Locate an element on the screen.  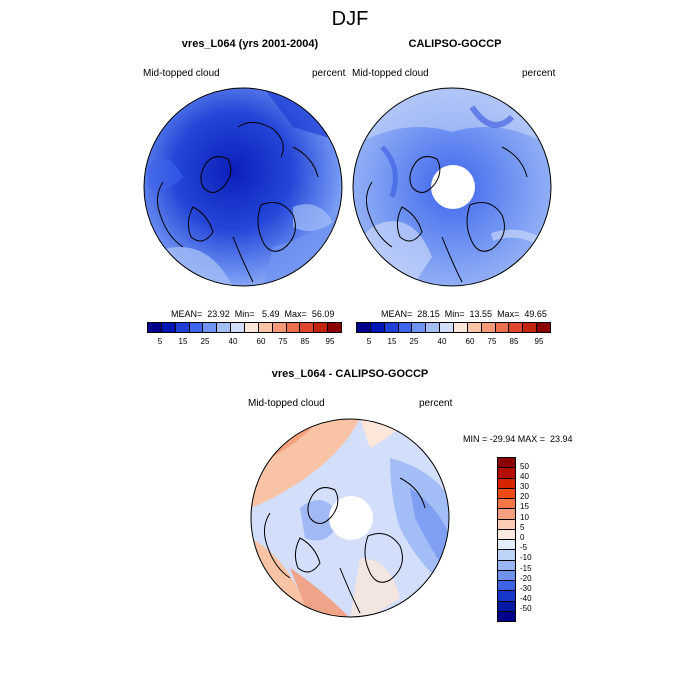
panel2-stats: MEAN= 28.15 Min= 13.55 Max= 49.65 is located at coordinates (464, 314).